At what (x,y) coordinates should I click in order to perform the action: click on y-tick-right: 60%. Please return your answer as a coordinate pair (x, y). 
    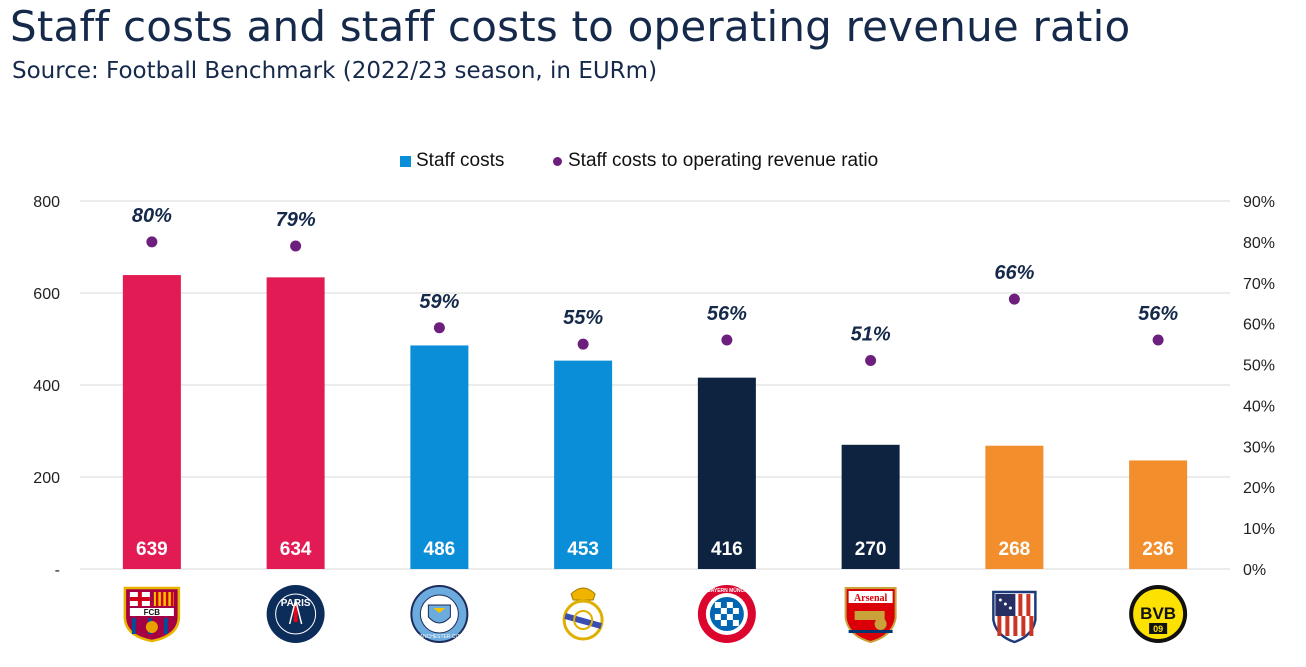
    Looking at the image, I should click on (1259, 325).